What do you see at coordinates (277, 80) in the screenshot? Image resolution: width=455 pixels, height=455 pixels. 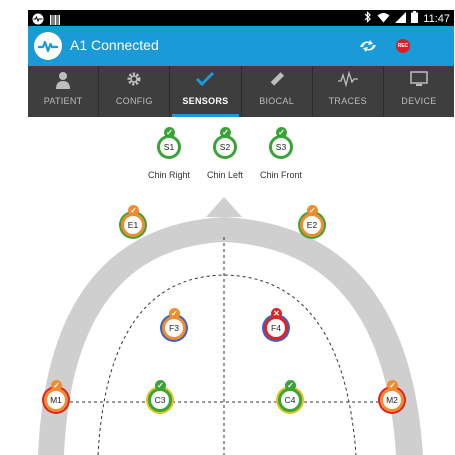 I see `ruler-icon` at bounding box center [277, 80].